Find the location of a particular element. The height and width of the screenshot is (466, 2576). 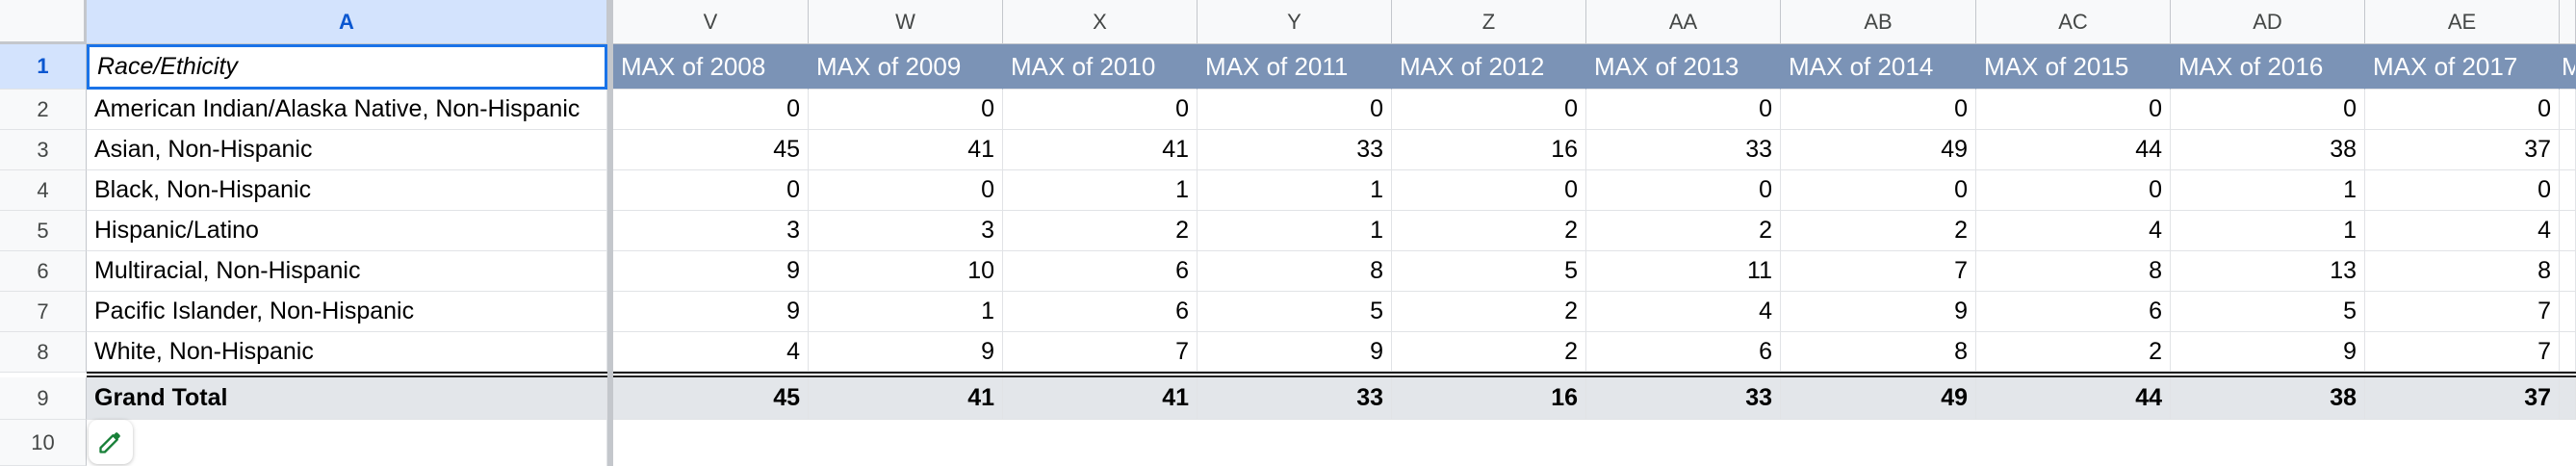

value-cell: 16 is located at coordinates (1489, 150).